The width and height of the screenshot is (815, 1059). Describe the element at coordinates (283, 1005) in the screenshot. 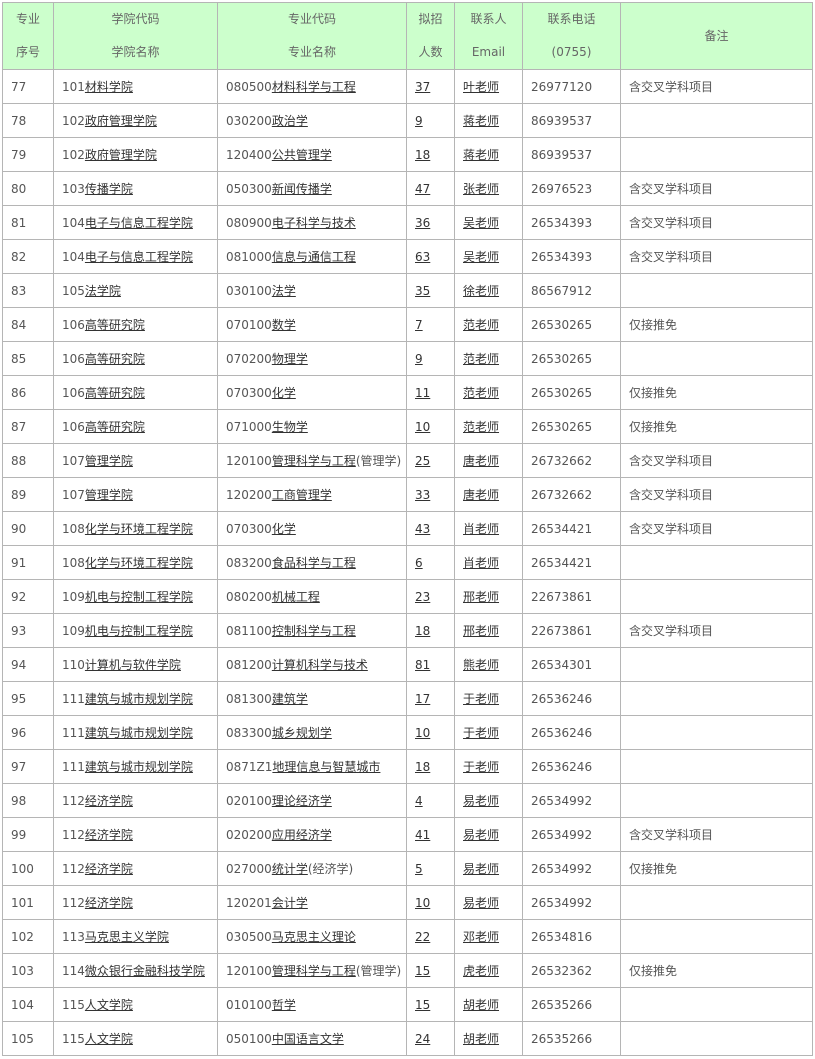

I see `major-link: 哲学` at that location.